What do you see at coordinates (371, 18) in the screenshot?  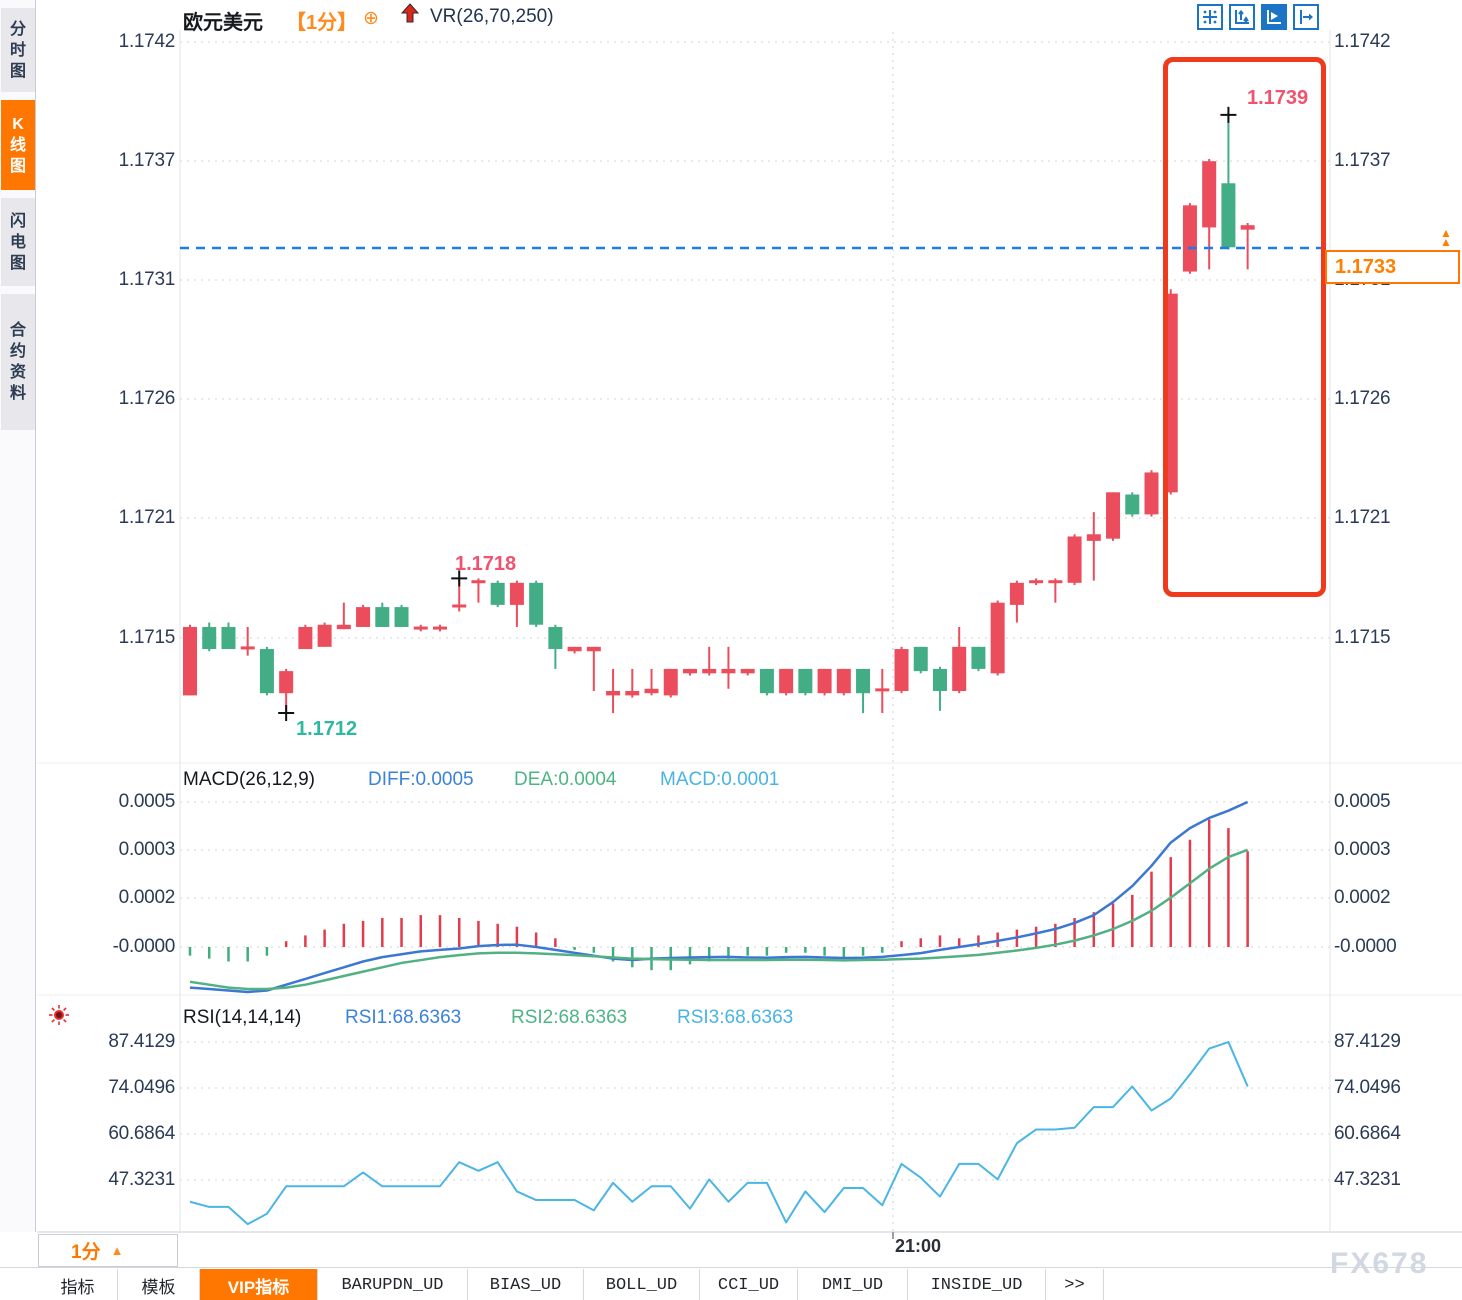 I see `add-indicator-icon: ⊕` at bounding box center [371, 18].